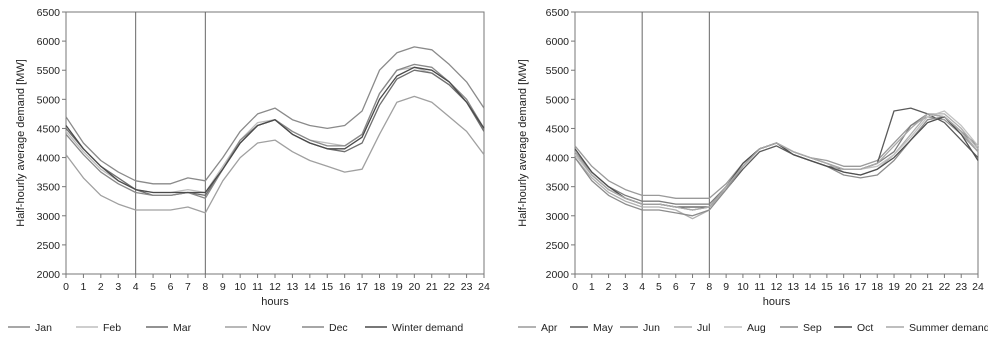 This screenshot has width=989, height=340. I want to click on series-line-jun, so click(776, 159).